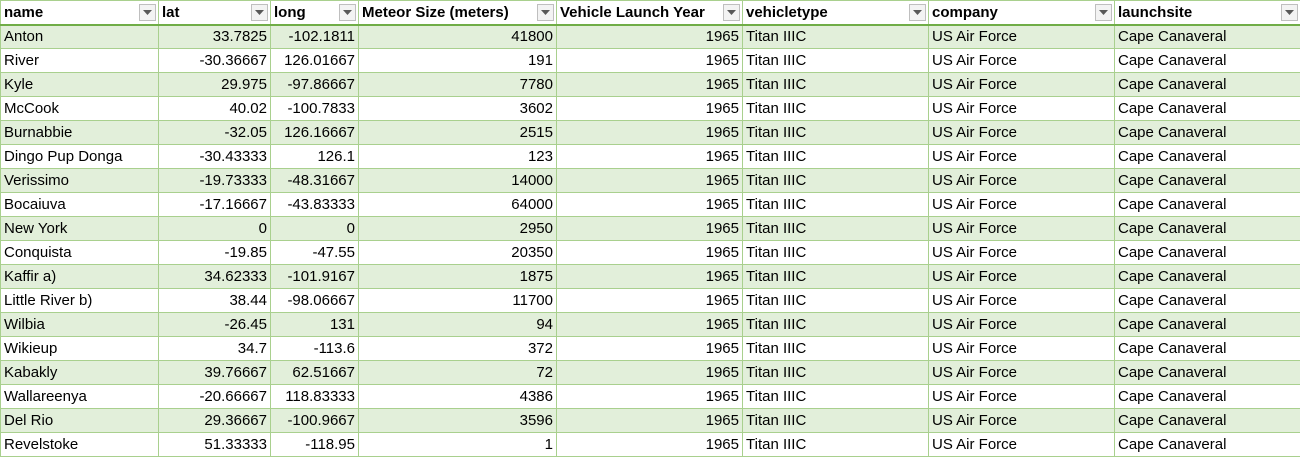 This screenshot has height=460, width=1300. I want to click on table-cell: -113.6, so click(314, 348).